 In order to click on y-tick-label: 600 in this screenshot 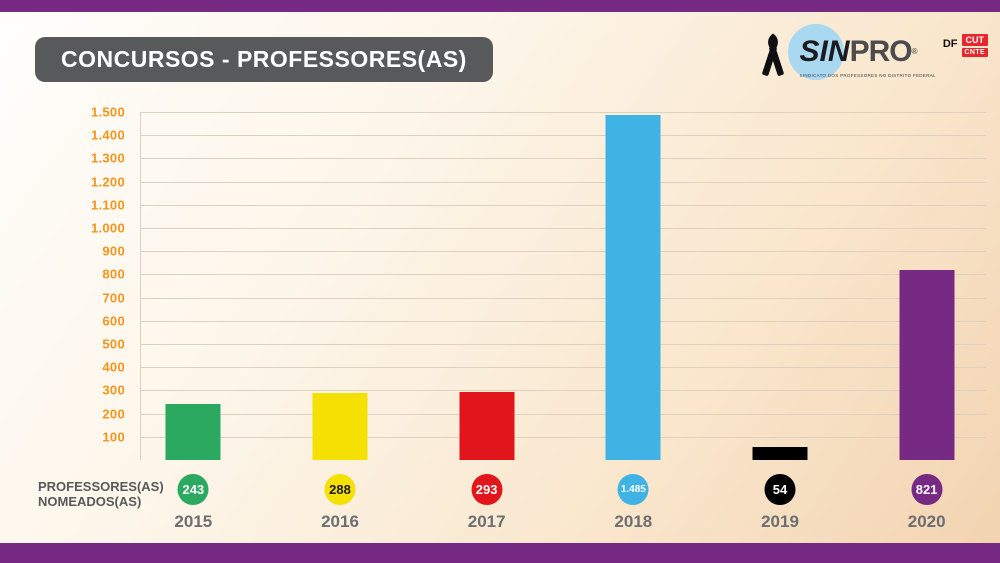, I will do `click(113, 321)`.